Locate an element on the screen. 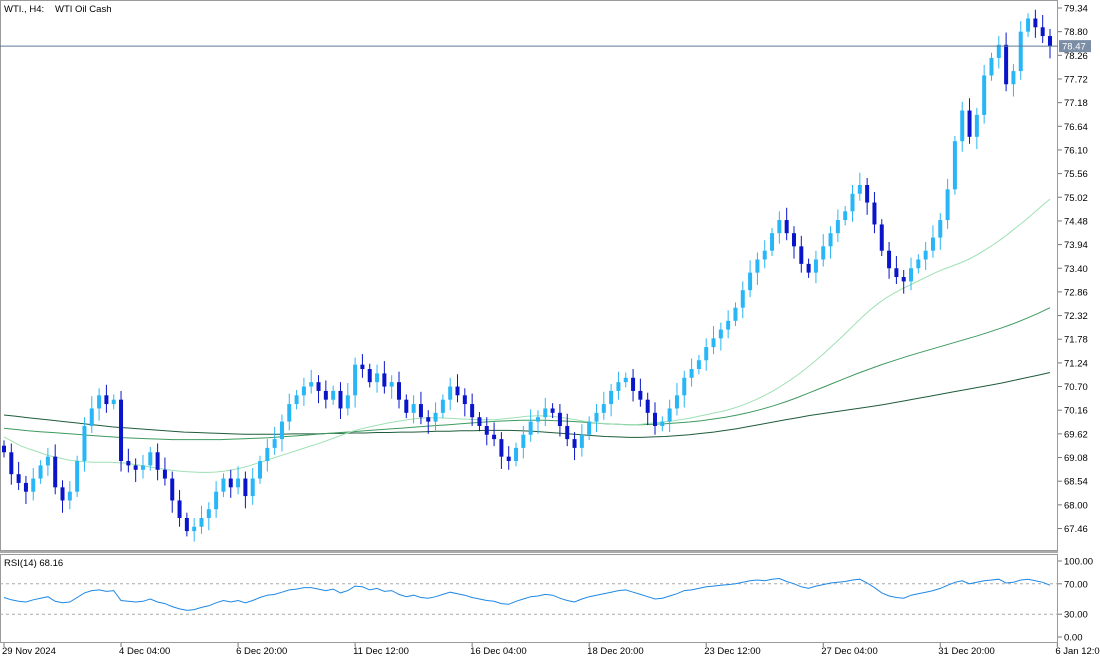 This screenshot has width=1100, height=660. price-tick-label: 75.02 is located at coordinates (1076, 198).